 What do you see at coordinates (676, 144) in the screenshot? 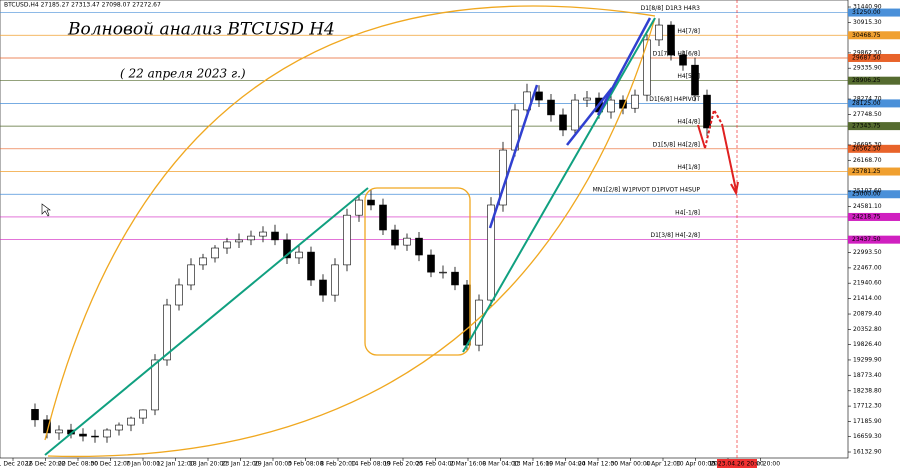
I see `level-name: D1[5/8] H4[2/8]` at bounding box center [676, 144].